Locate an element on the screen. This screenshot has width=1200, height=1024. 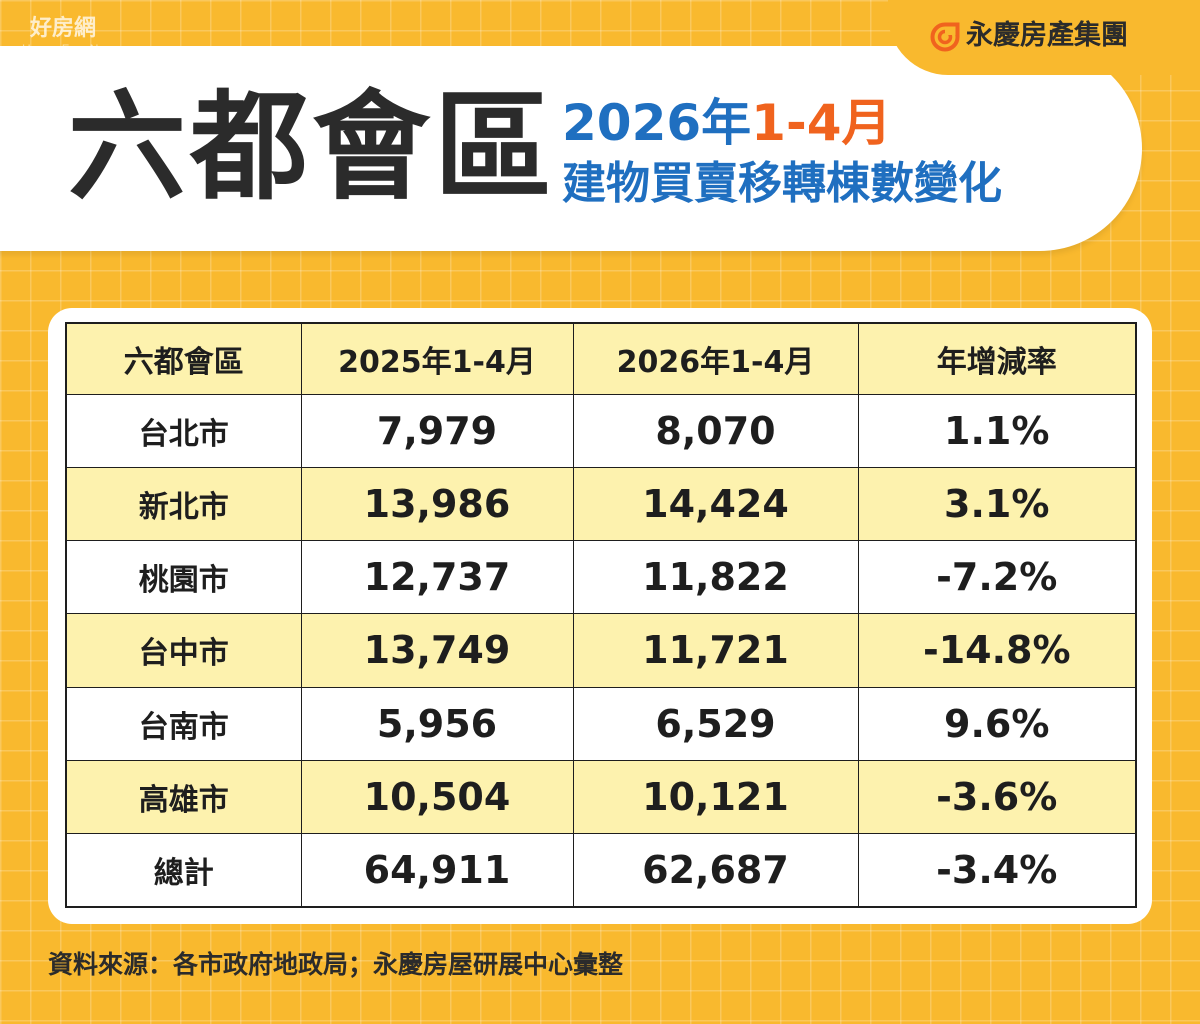
cell-2026: 11,822 is located at coordinates (715, 577).